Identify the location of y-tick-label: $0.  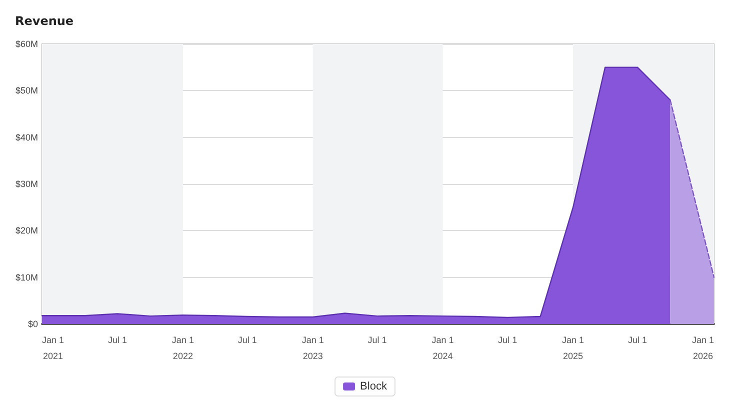
(33, 324).